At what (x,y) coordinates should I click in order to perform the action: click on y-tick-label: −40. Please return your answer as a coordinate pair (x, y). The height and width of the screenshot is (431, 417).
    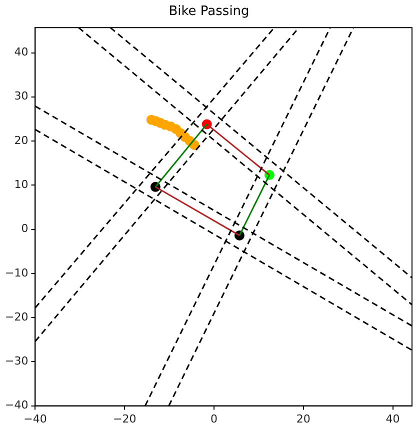
    Looking at the image, I should click on (16, 405).